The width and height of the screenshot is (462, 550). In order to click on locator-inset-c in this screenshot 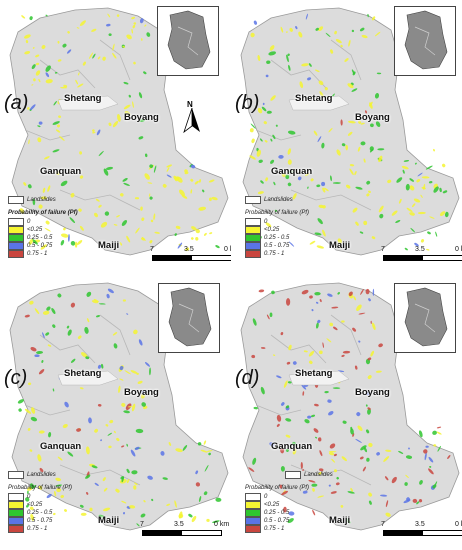, I will do `click(189, 318)`.